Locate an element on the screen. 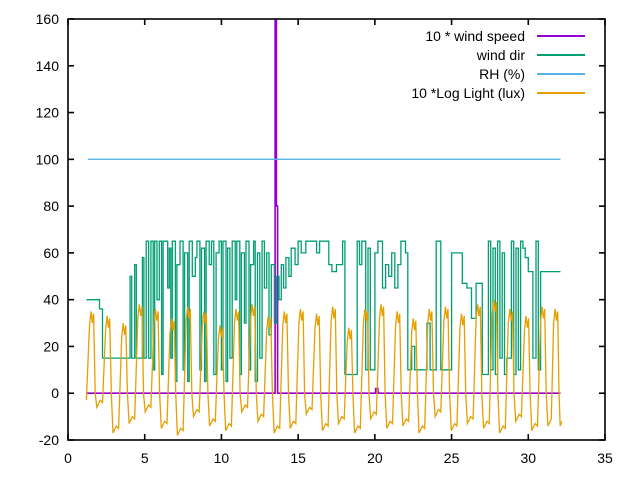 The width and height of the screenshot is (640, 480). y-tick-label: -20 is located at coordinates (49, 440).